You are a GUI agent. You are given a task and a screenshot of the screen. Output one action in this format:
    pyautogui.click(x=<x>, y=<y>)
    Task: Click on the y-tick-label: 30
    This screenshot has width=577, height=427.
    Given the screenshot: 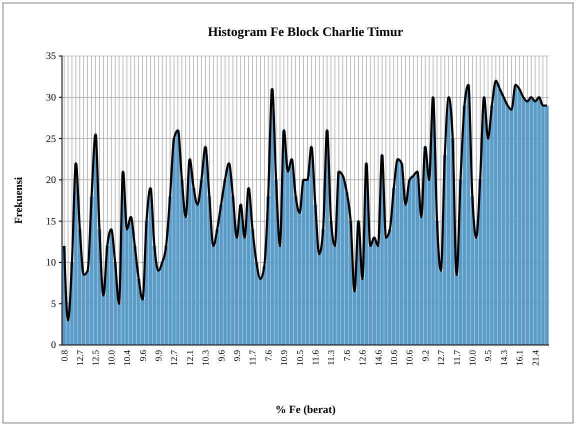 What is the action you would take?
    pyautogui.click(x=51, y=98)
    